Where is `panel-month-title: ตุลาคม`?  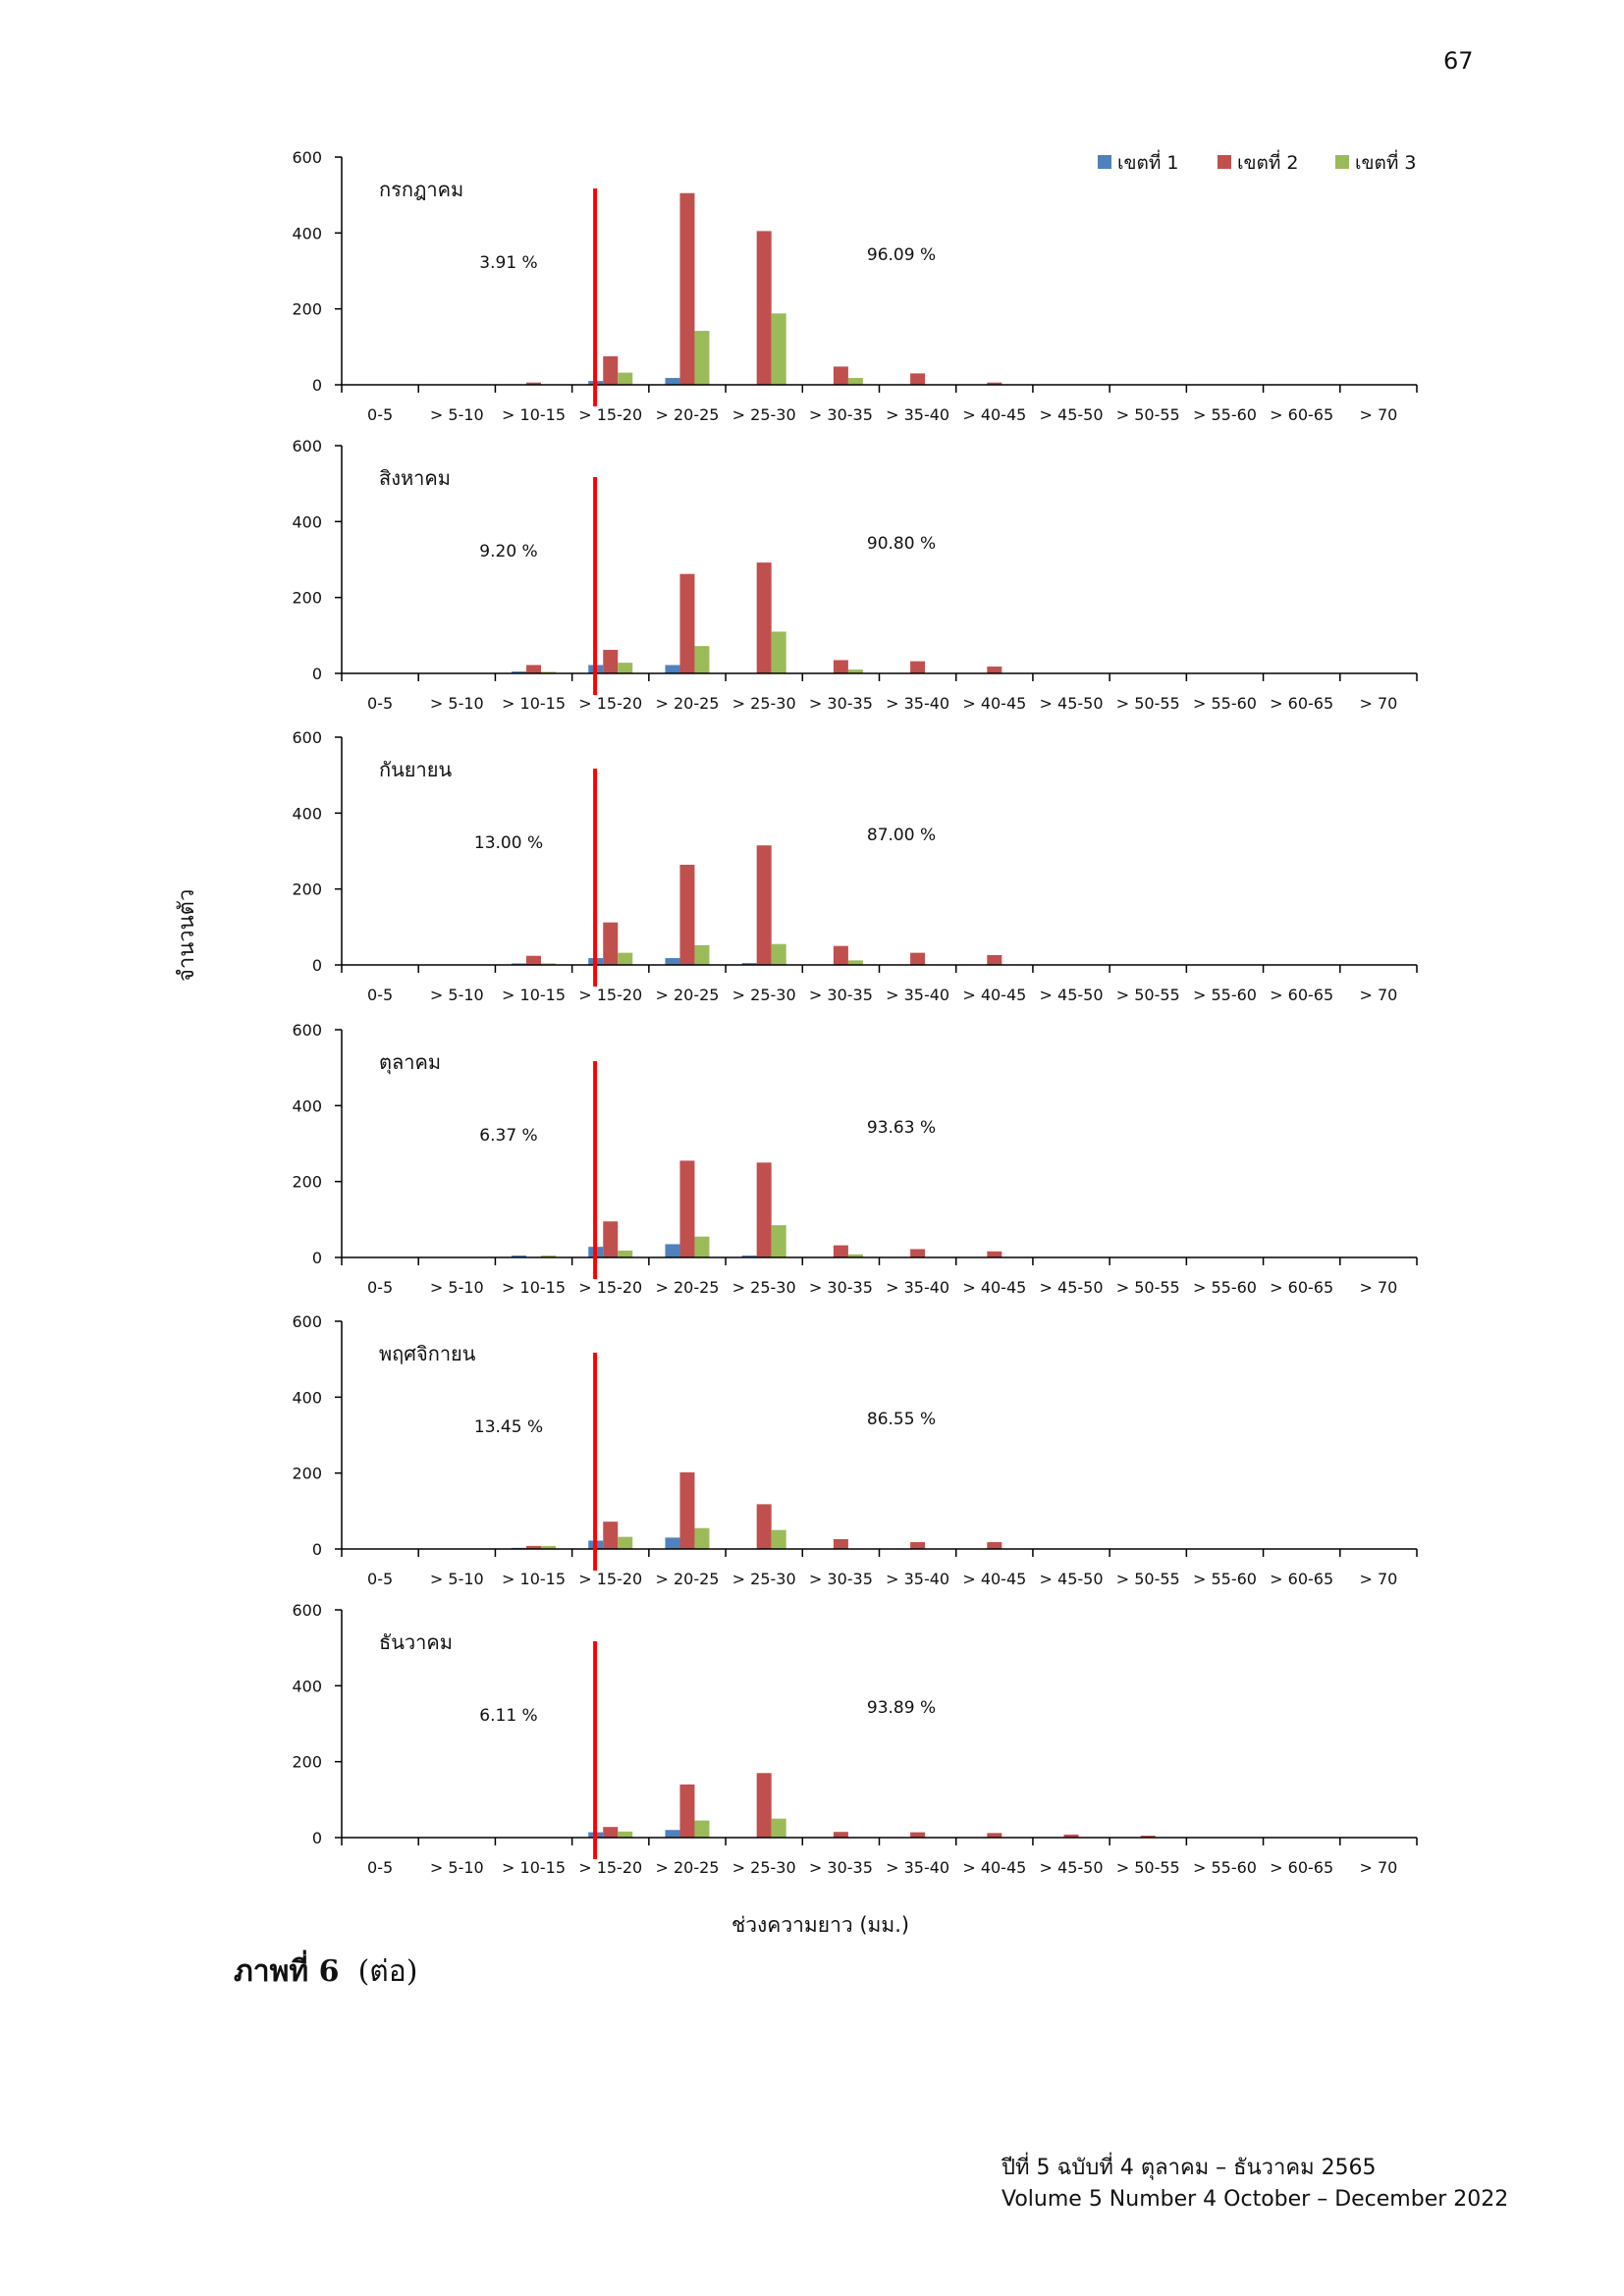
panel-month-title: ตุลาคม is located at coordinates (410, 1063).